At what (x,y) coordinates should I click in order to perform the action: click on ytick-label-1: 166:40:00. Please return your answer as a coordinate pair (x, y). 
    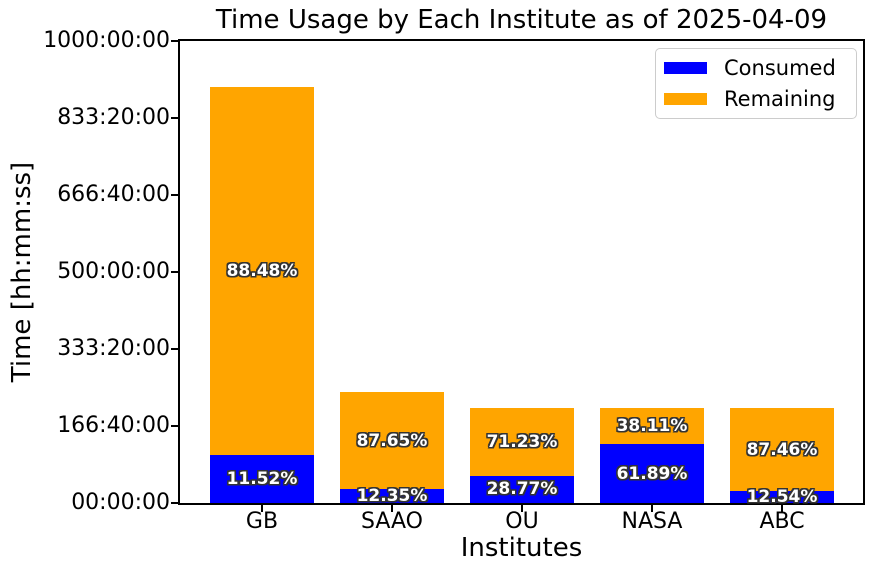
    Looking at the image, I should click on (113, 425).